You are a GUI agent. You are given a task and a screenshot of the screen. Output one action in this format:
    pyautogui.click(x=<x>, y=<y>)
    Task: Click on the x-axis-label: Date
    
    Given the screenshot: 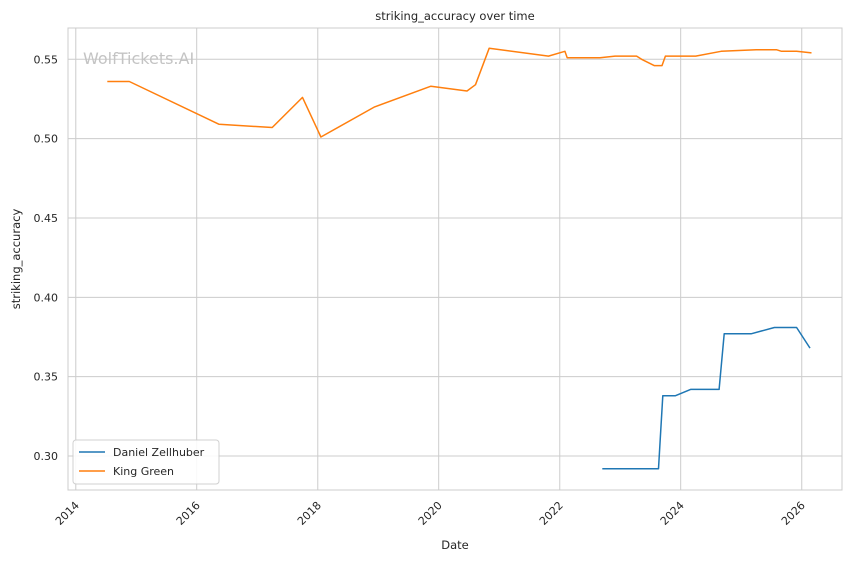 What is the action you would take?
    pyautogui.click(x=455, y=545)
    